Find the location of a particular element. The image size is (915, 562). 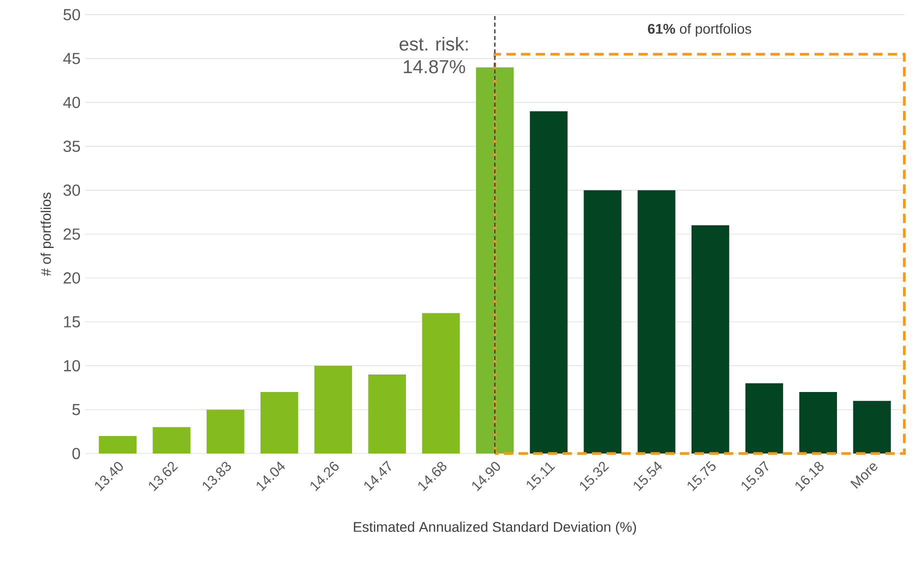

y-tick-label: 20 is located at coordinates (72, 278).